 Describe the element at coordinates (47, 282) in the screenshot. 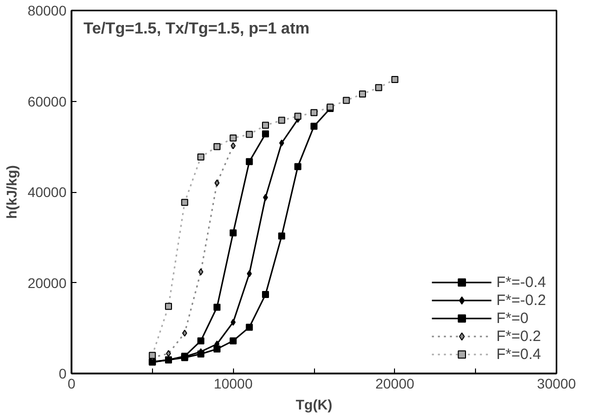

I see `y-tick-label: 20000` at that location.